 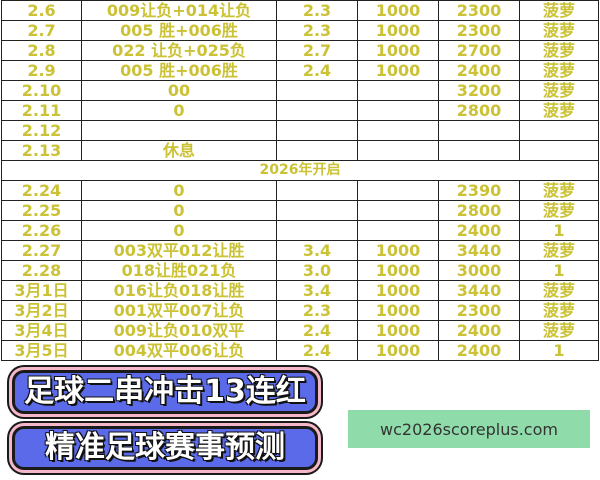 I want to click on table-row: 2.7 005 胜+006胜 2.3 1000 2300 菠萝, so click(x=300, y=30).